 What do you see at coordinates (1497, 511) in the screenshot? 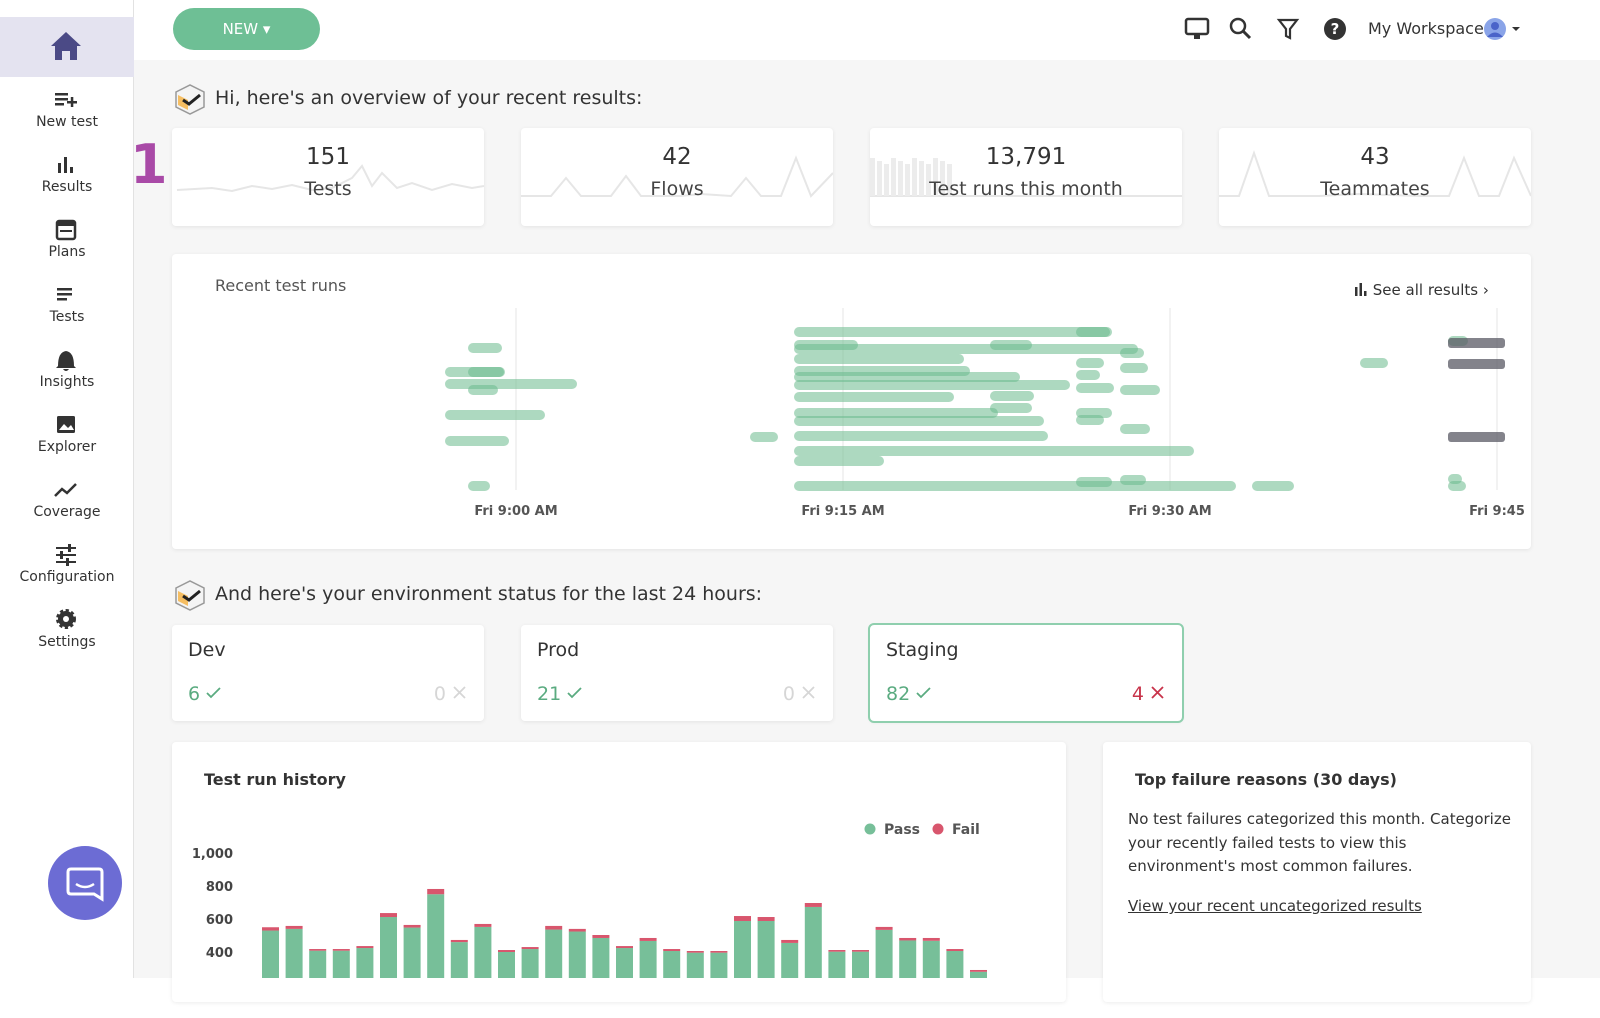
I see `time-label: Fri 9:45` at bounding box center [1497, 511].